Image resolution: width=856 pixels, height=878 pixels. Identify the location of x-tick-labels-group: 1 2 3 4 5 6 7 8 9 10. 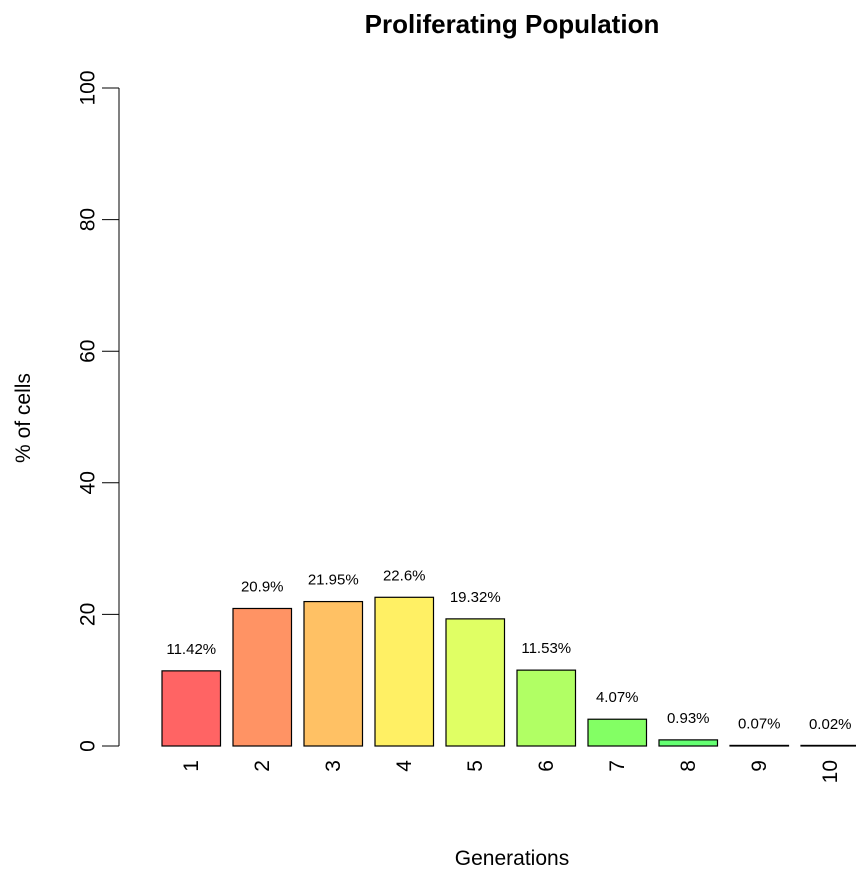
(511, 772).